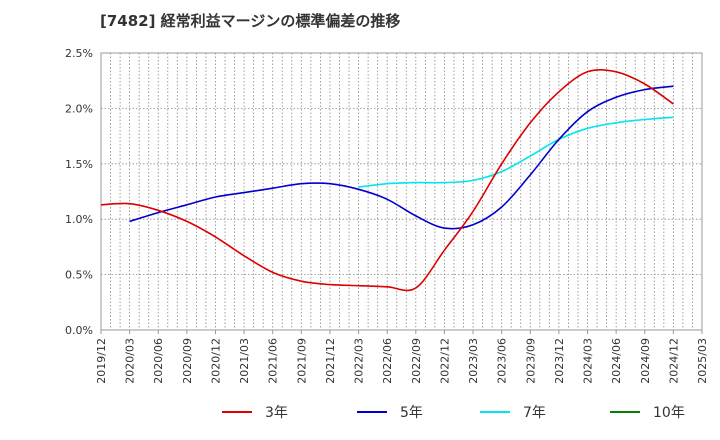  Describe the element at coordinates (702, 361) in the screenshot. I see `x-tick-label: 2025/03` at that location.